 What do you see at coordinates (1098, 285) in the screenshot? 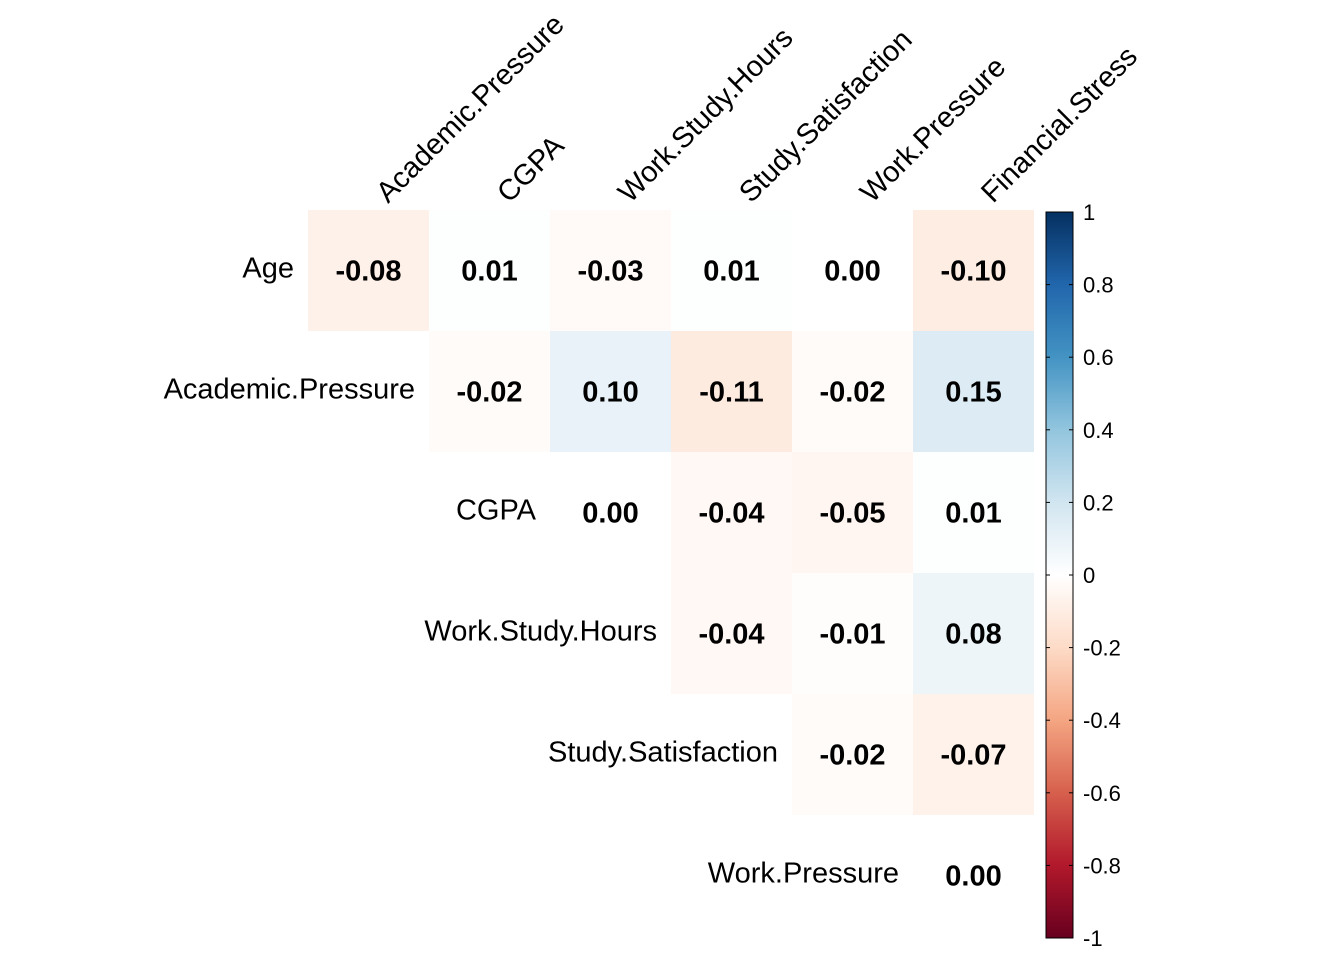
I see `legend-tick-label: 0.8` at bounding box center [1098, 285].